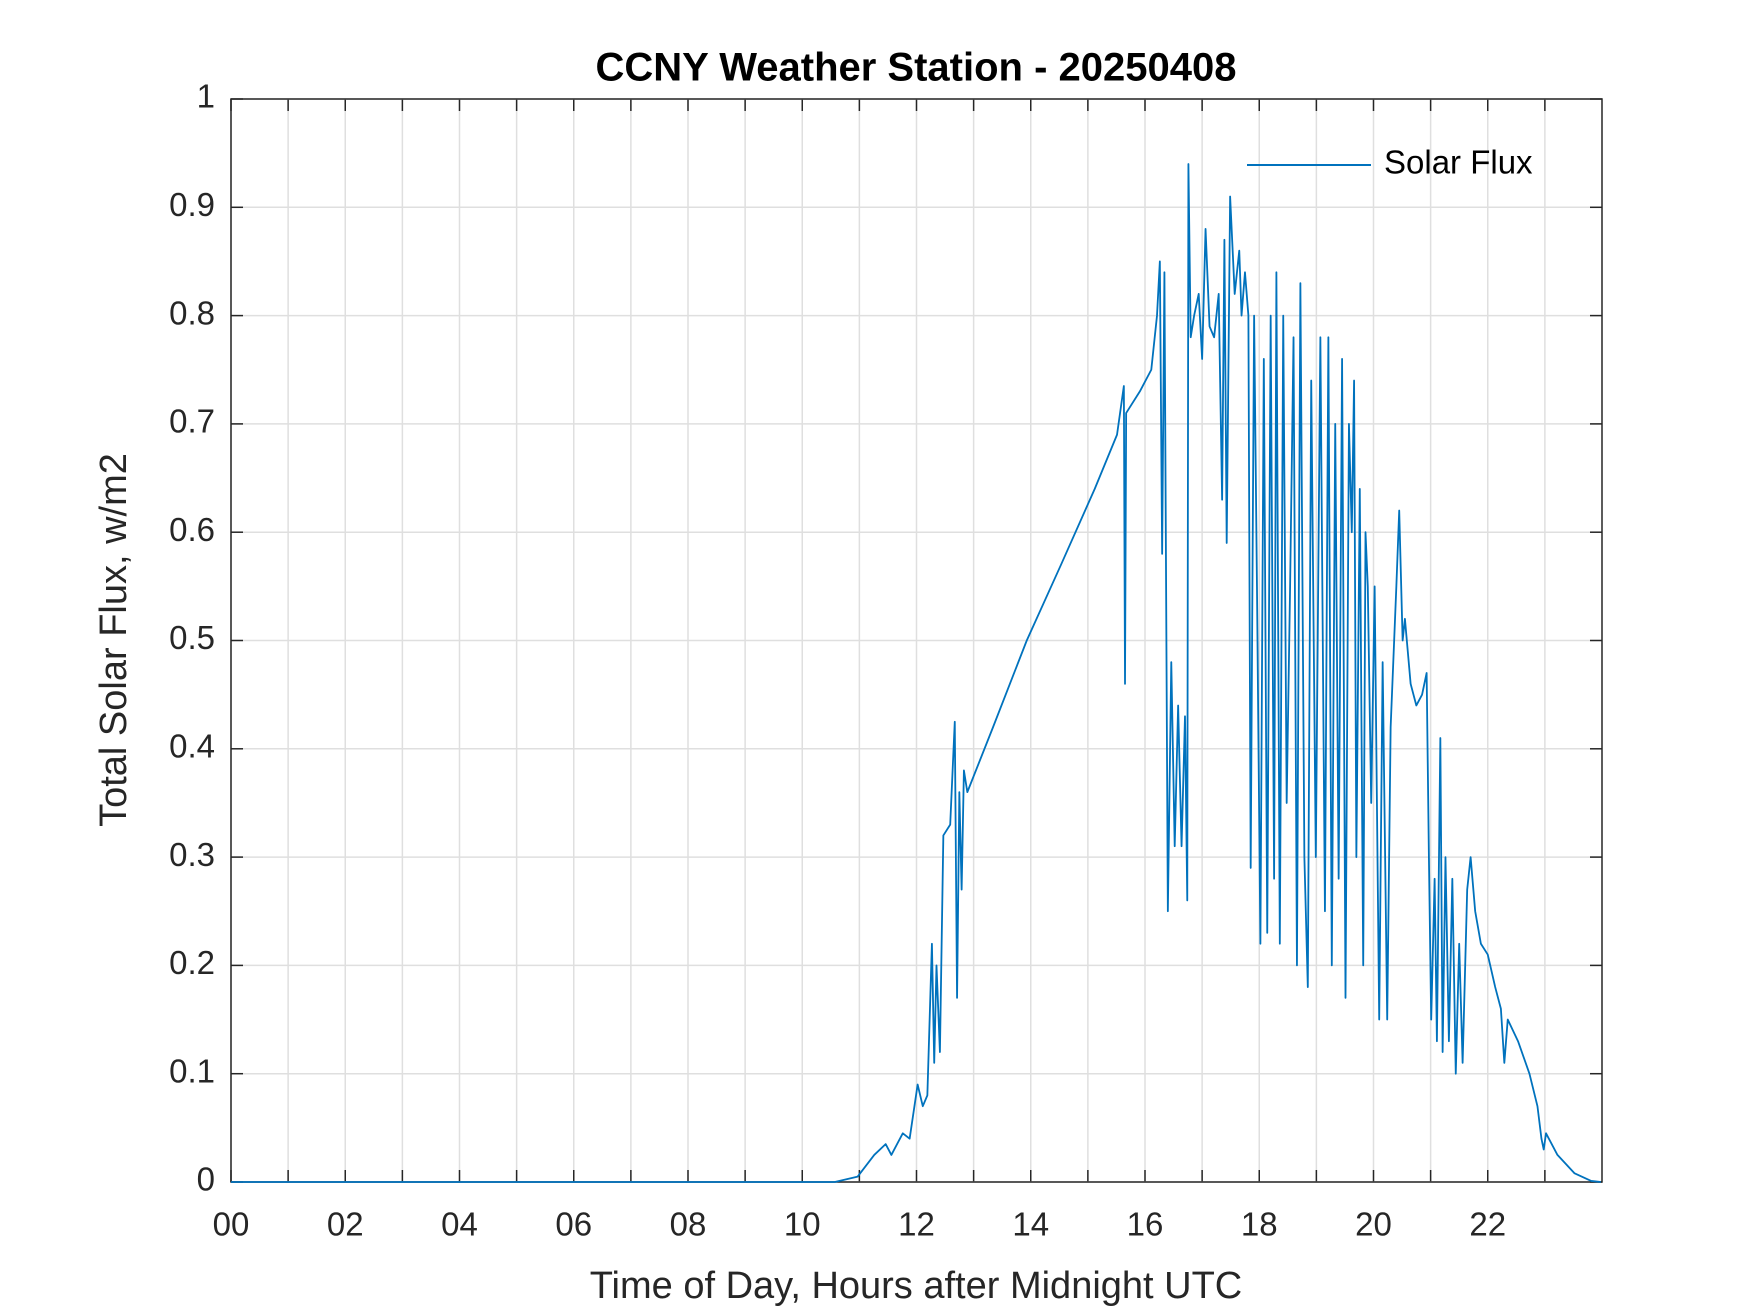 The image size is (1750, 1313). Describe the element at coordinates (192, 854) in the screenshot. I see `y-tick-label: 0.3` at that location.